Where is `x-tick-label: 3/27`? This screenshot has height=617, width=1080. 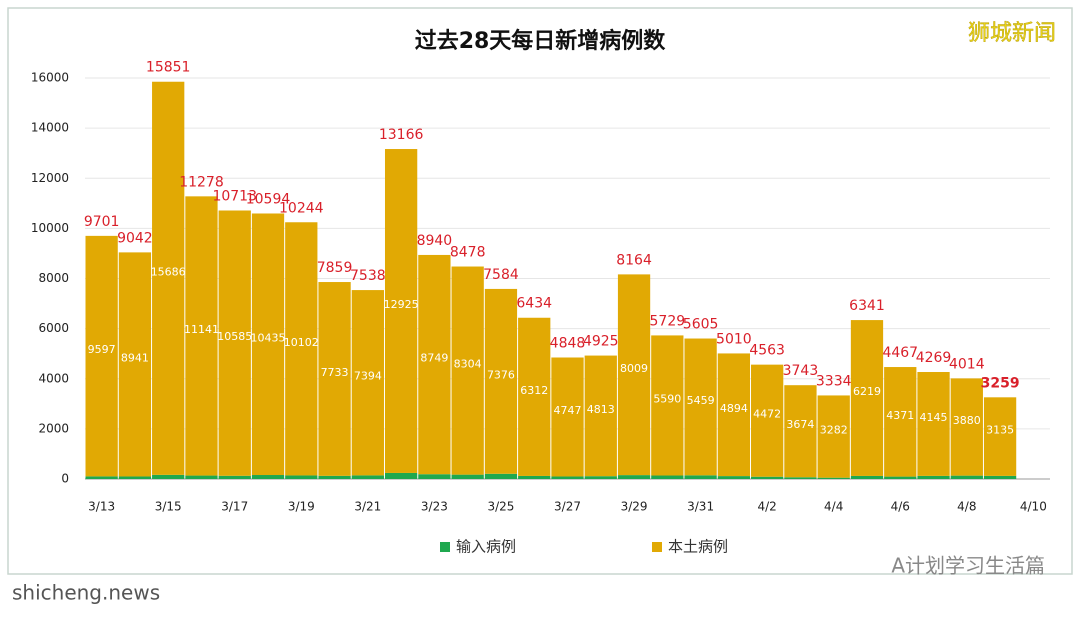 x-tick-label: 3/27 is located at coordinates (567, 507).